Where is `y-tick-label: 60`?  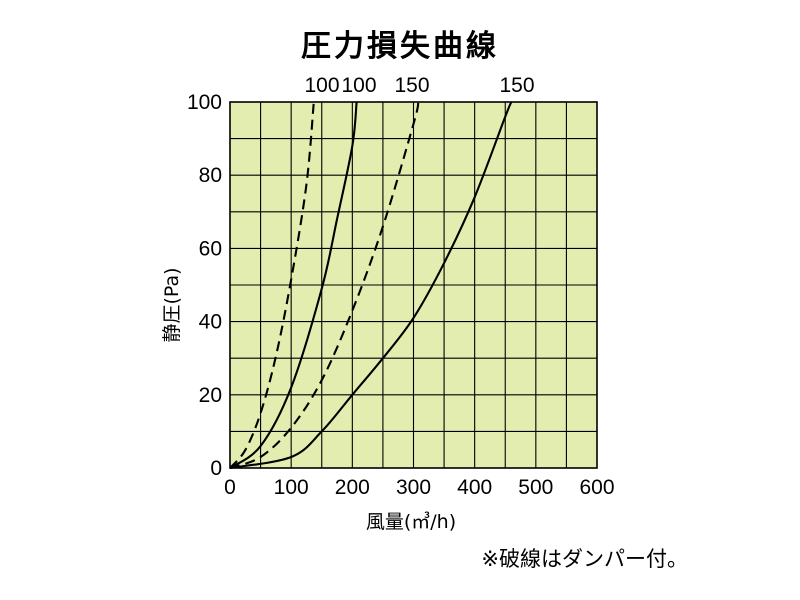
y-tick-label: 60 is located at coordinates (210, 248).